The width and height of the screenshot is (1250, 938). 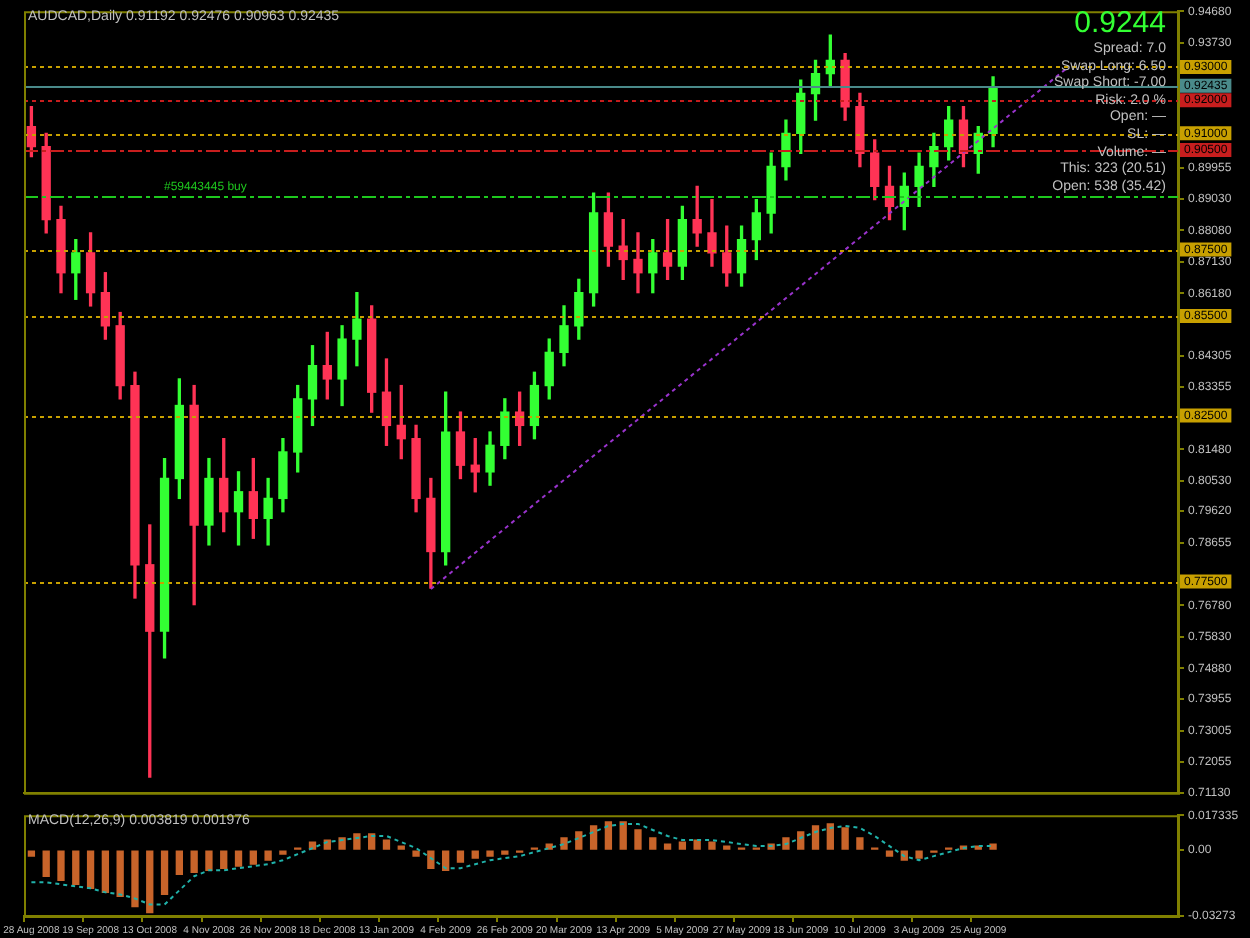 What do you see at coordinates (1120, 23) in the screenshot?
I see `annotation: 0.9244` at bounding box center [1120, 23].